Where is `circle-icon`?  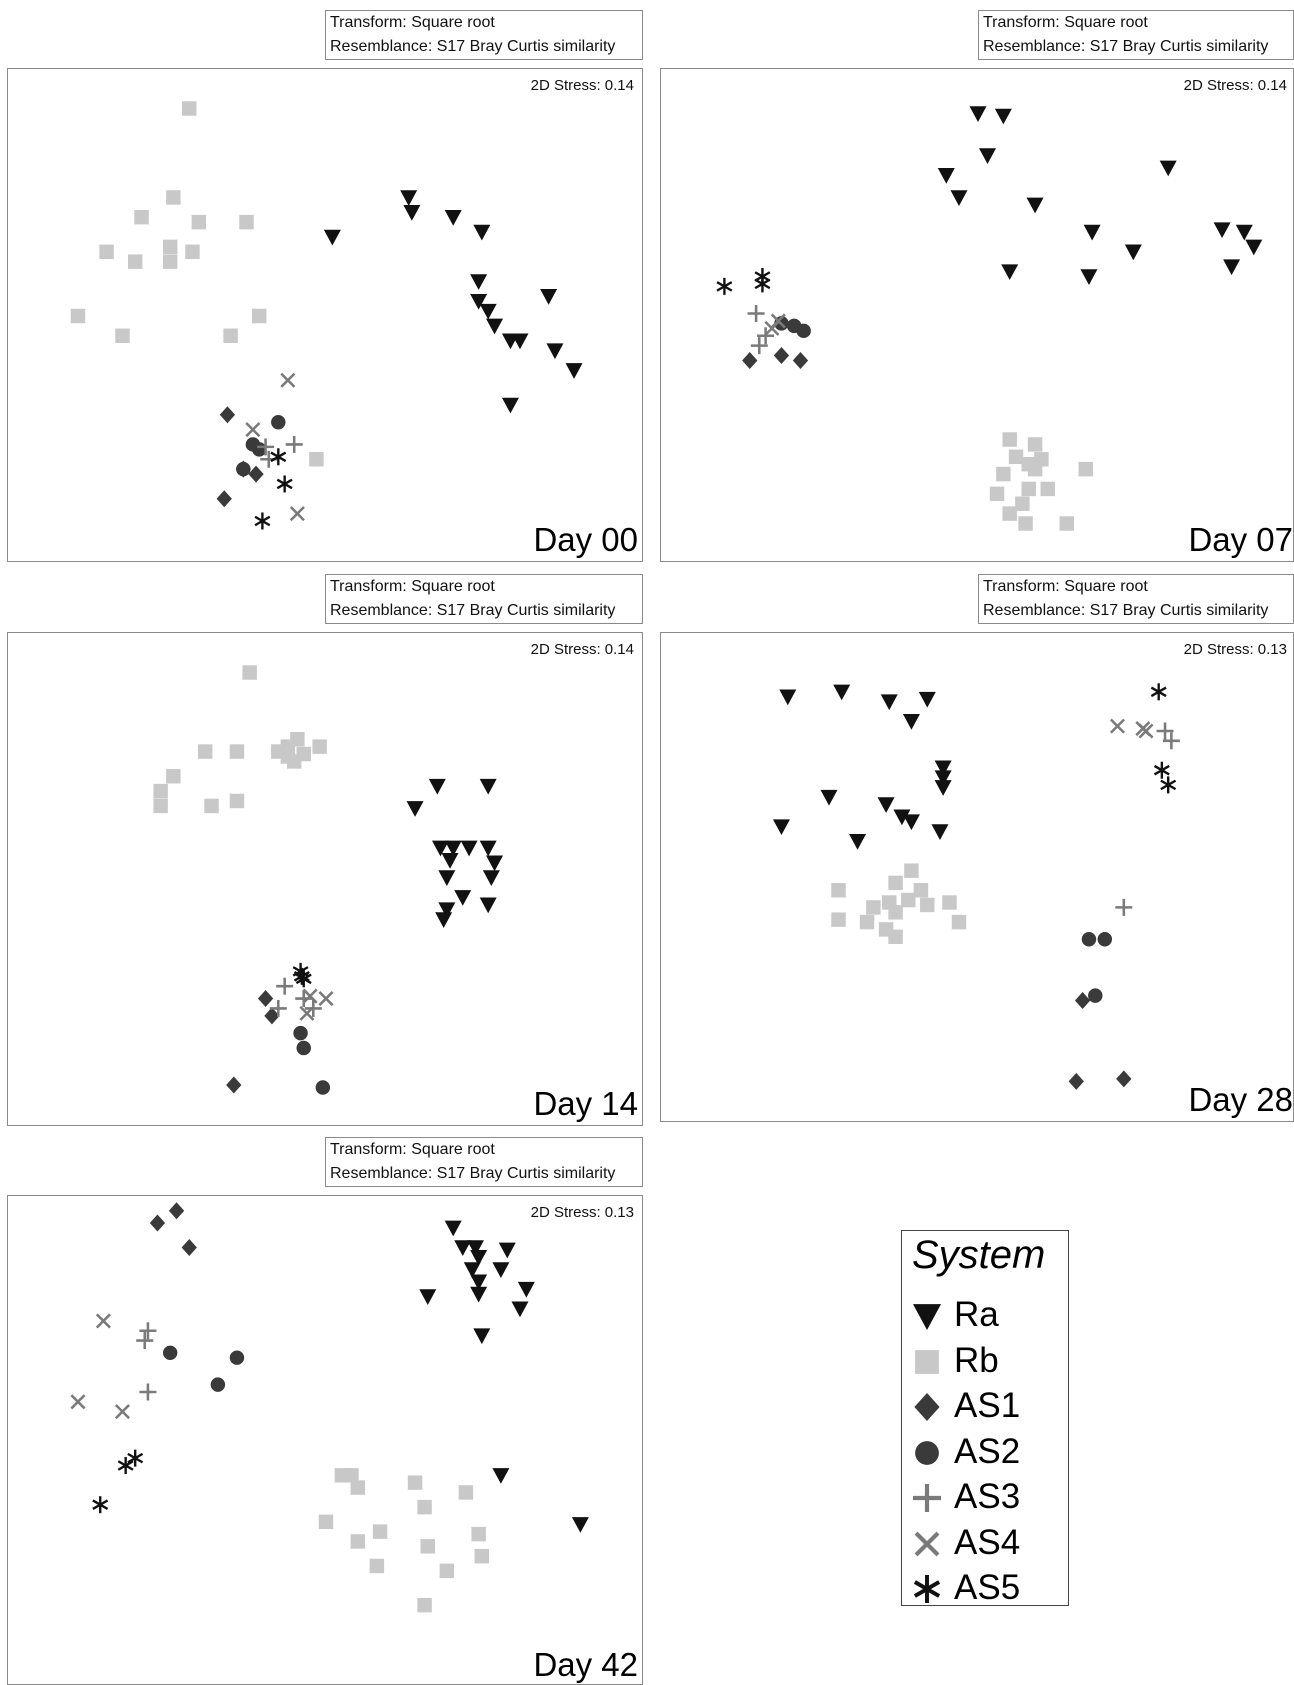
circle-icon is located at coordinates (927, 1452).